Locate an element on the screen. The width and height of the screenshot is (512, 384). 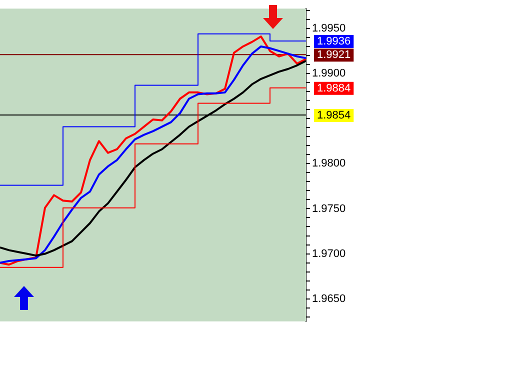
y-tick-label: 1.9650 is located at coordinates (329, 298).